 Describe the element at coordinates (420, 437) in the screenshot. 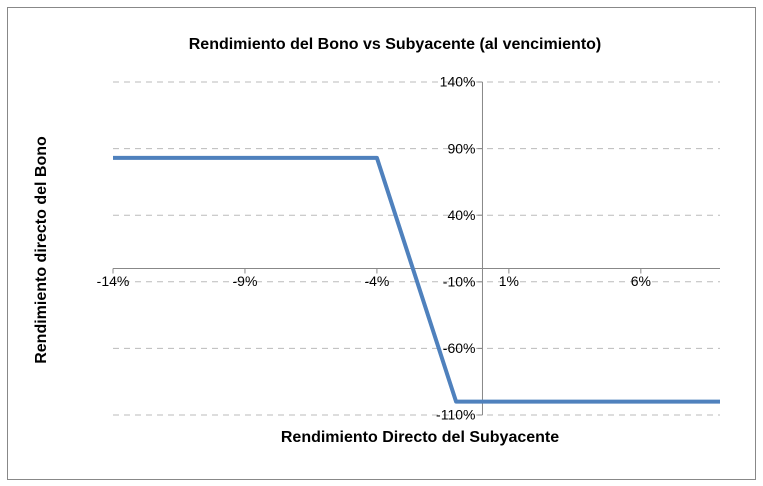

I see `x-axis-title: Rendimiento Directo del Subyacente` at that location.